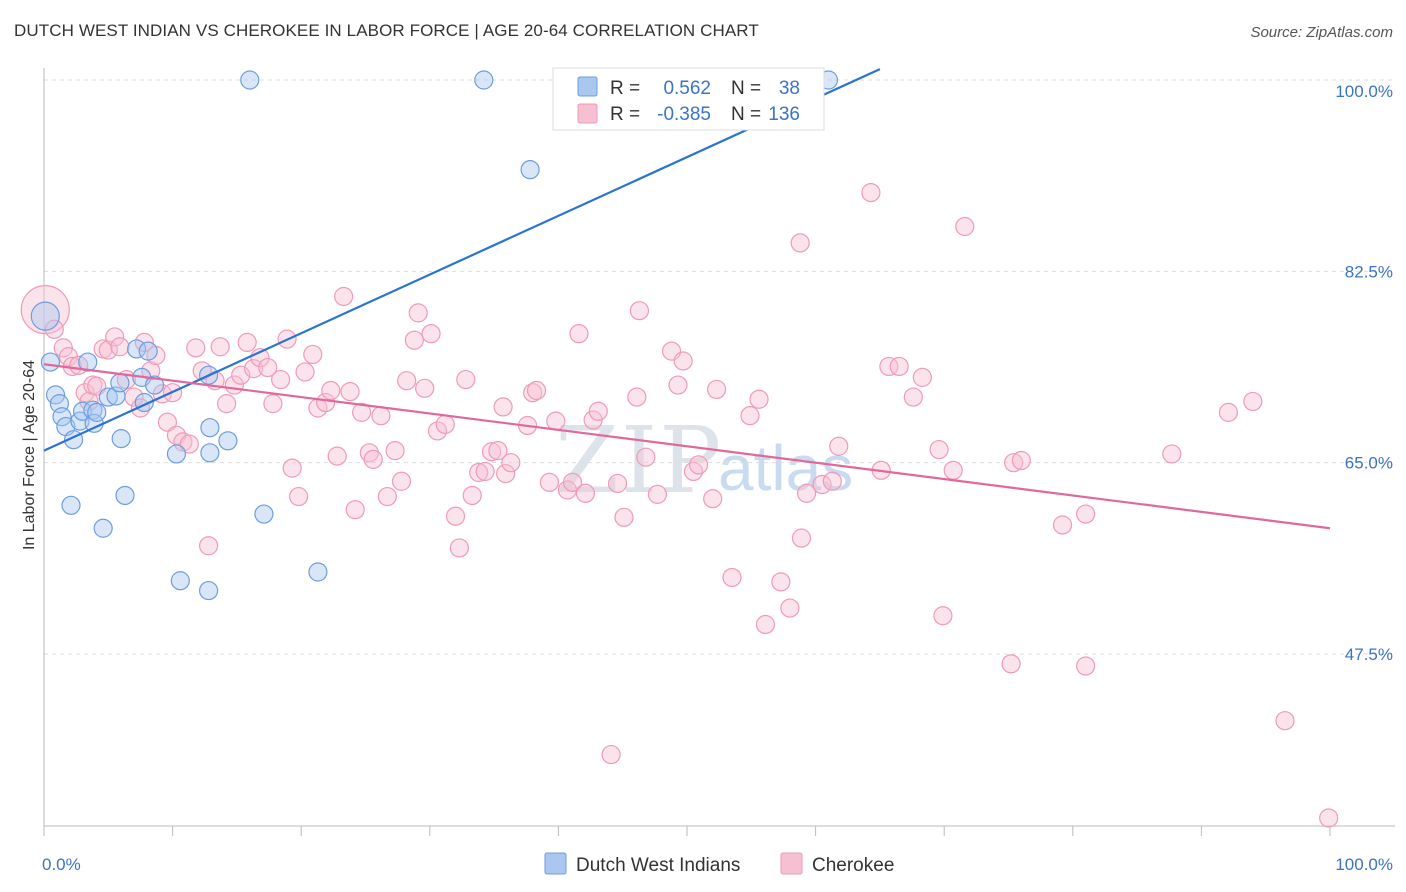 The height and width of the screenshot is (892, 1406). What do you see at coordinates (785, 468) in the screenshot?
I see `watermark-atlas: atlas` at bounding box center [785, 468].